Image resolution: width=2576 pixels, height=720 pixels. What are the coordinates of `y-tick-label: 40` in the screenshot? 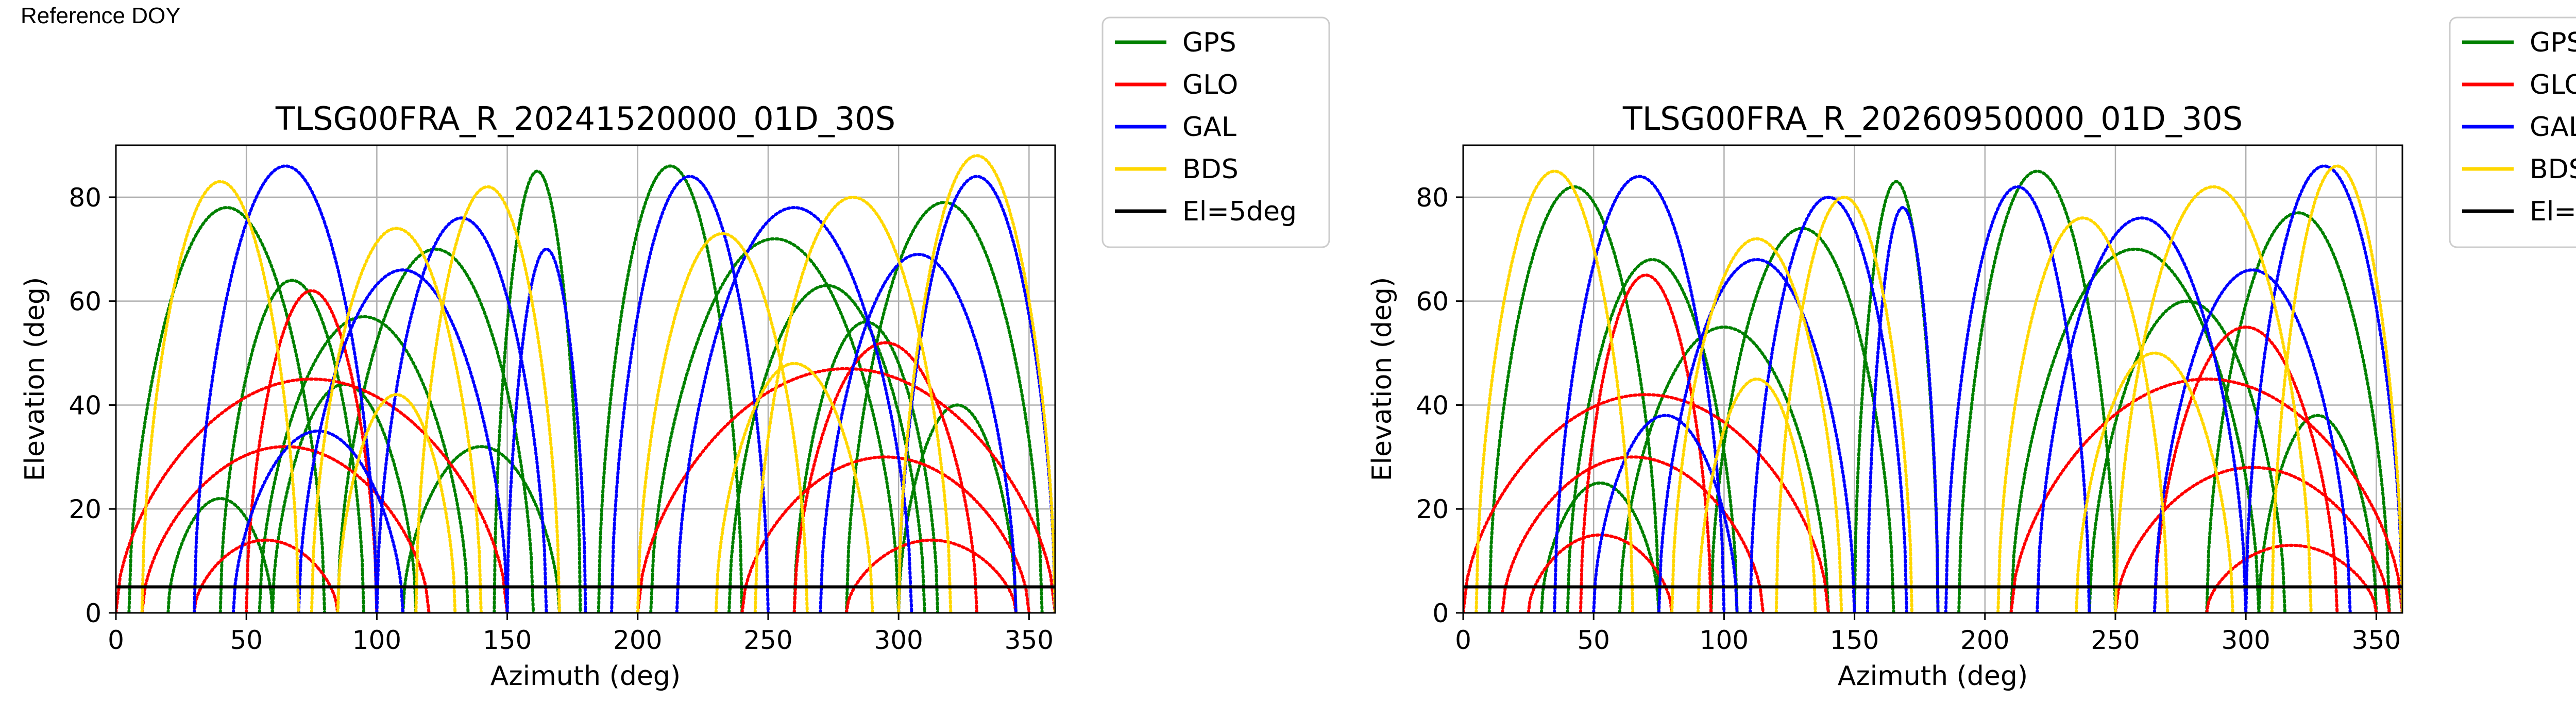 It's located at (85, 405).